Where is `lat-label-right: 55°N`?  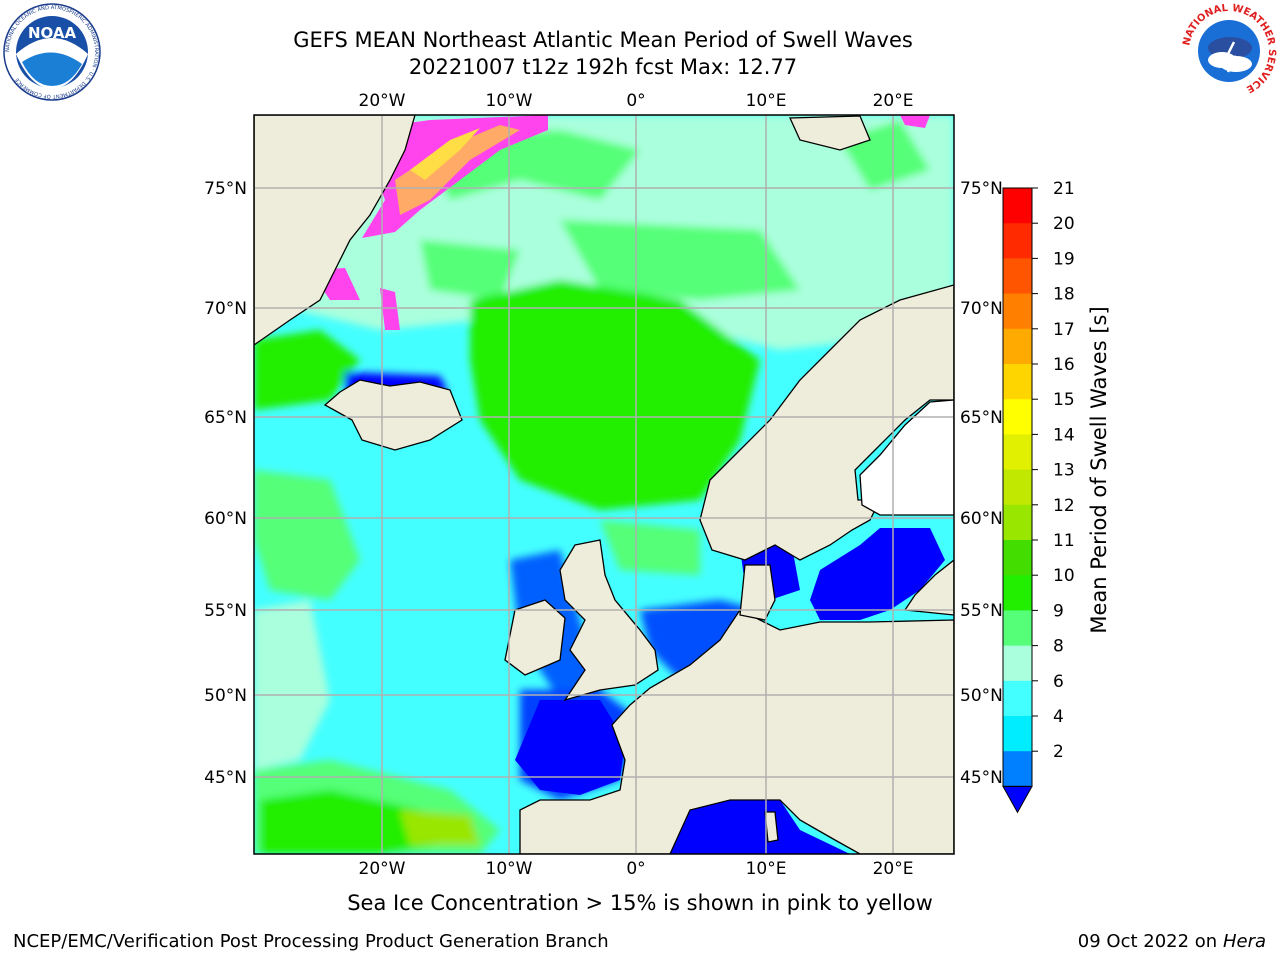
lat-label-right: 55°N is located at coordinates (981, 611).